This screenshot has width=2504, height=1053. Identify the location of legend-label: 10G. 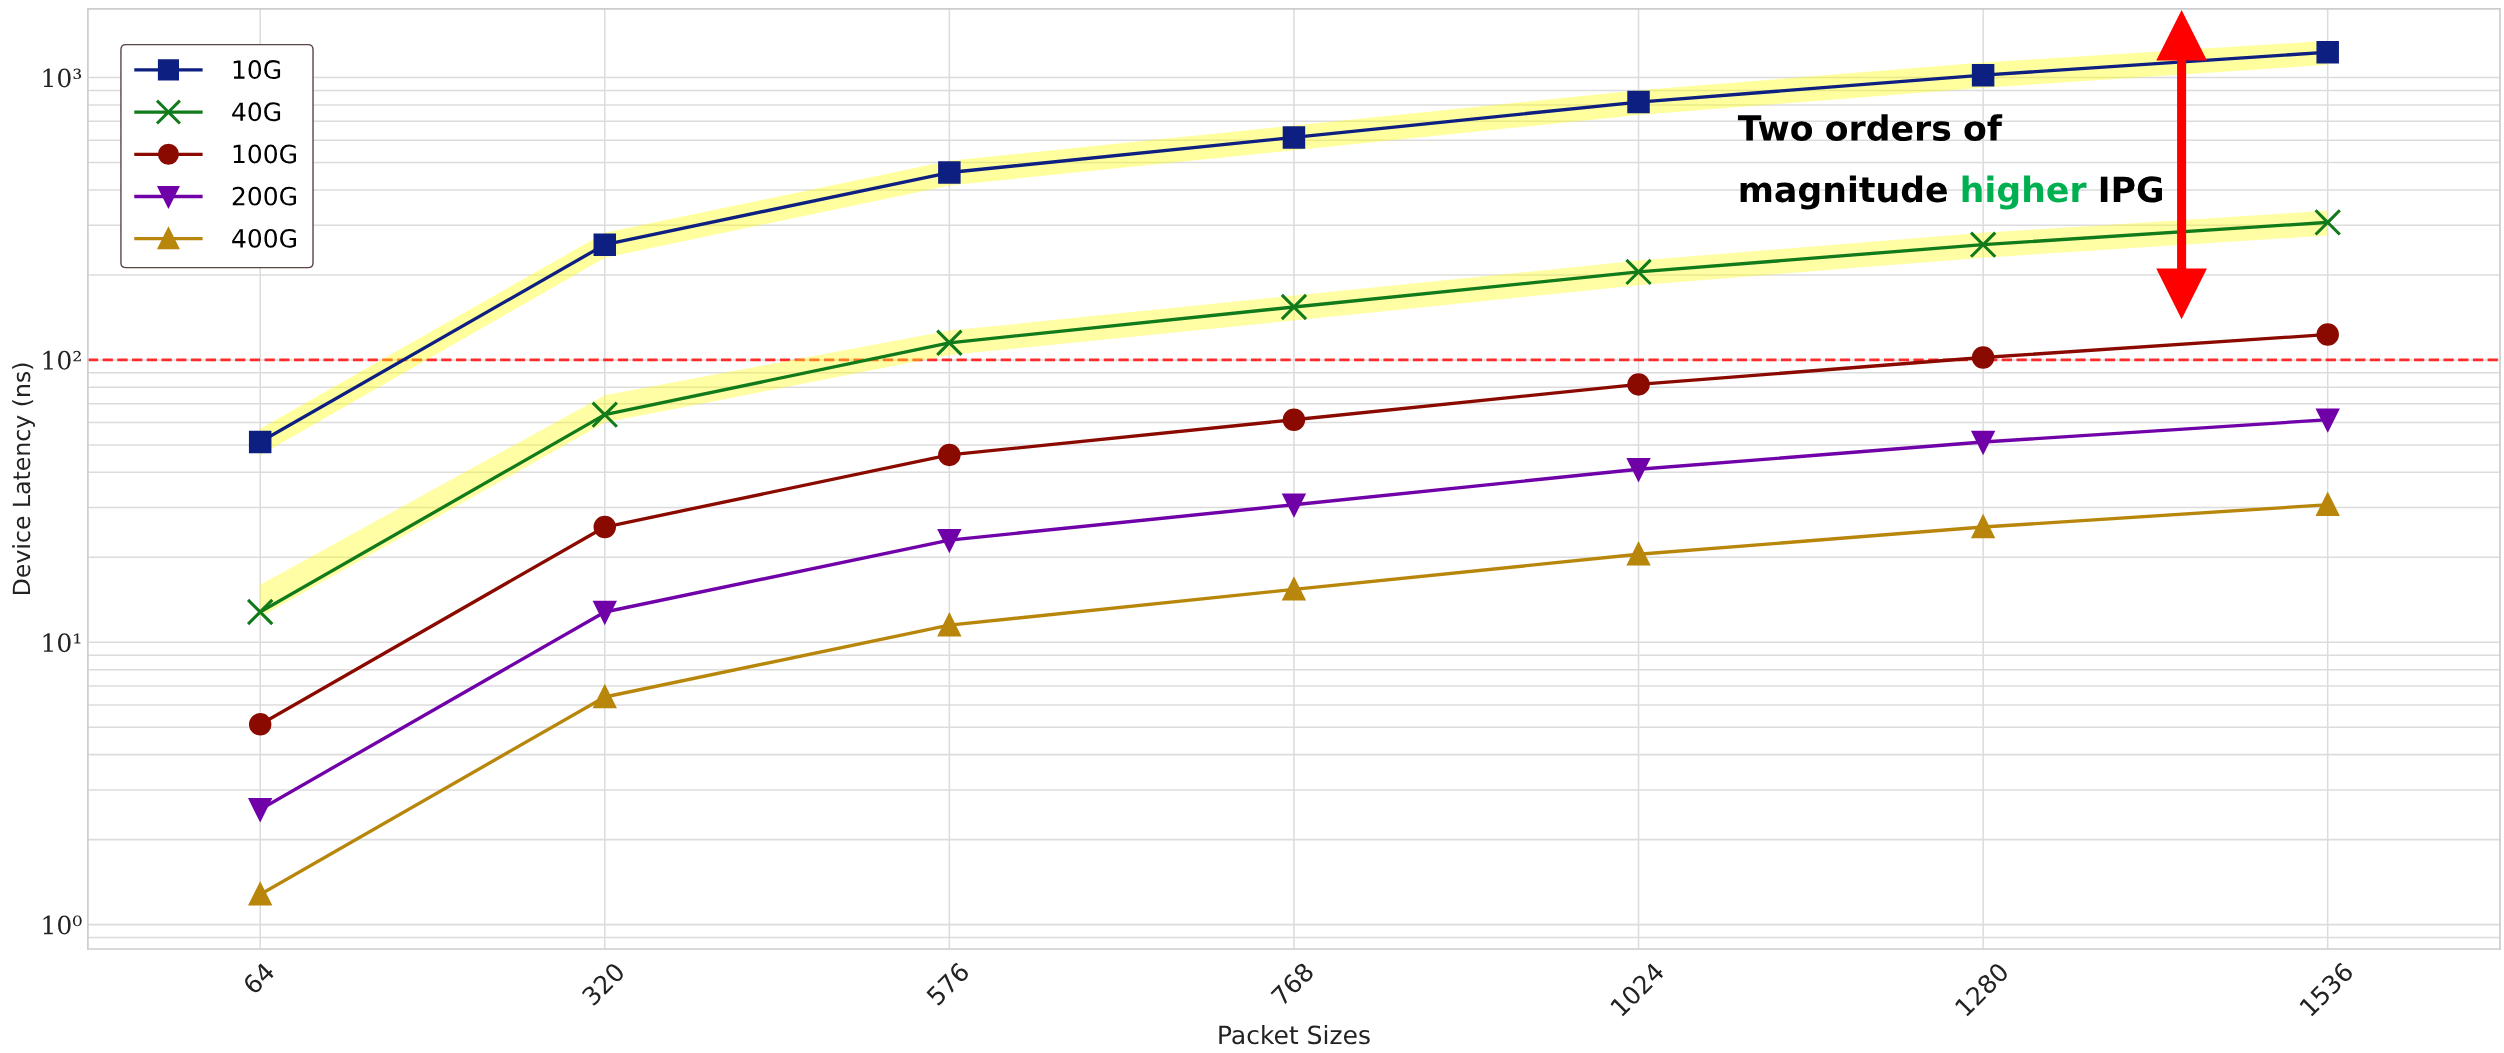
(257, 70).